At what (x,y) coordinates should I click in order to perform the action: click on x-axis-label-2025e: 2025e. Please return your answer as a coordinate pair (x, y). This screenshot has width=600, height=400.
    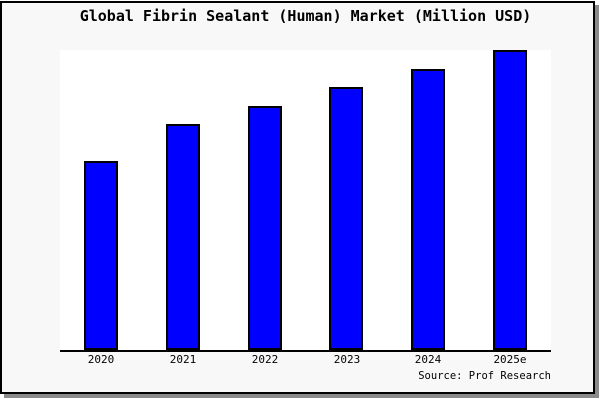
    Looking at the image, I should click on (510, 359).